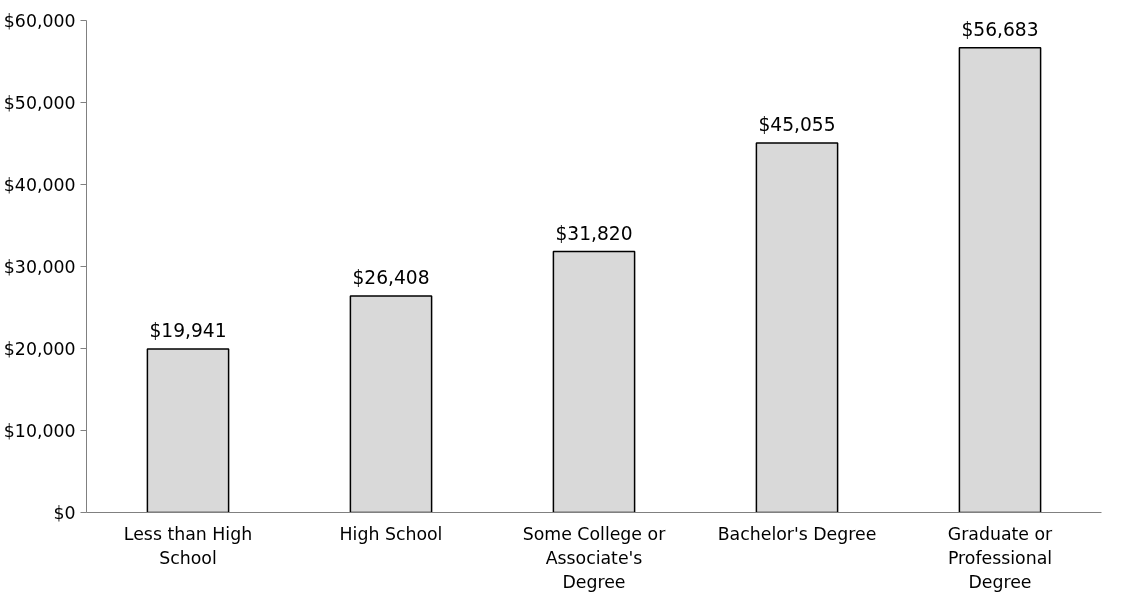  What do you see at coordinates (39, 20) in the screenshot?
I see `y-tick-label: $60,000` at bounding box center [39, 20].